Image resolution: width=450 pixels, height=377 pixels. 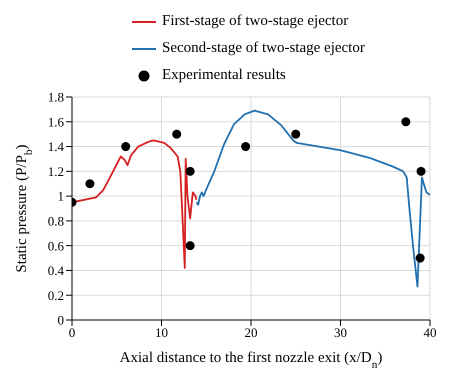 I want to click on y-tick-label: 0.6, so click(x=56, y=246).